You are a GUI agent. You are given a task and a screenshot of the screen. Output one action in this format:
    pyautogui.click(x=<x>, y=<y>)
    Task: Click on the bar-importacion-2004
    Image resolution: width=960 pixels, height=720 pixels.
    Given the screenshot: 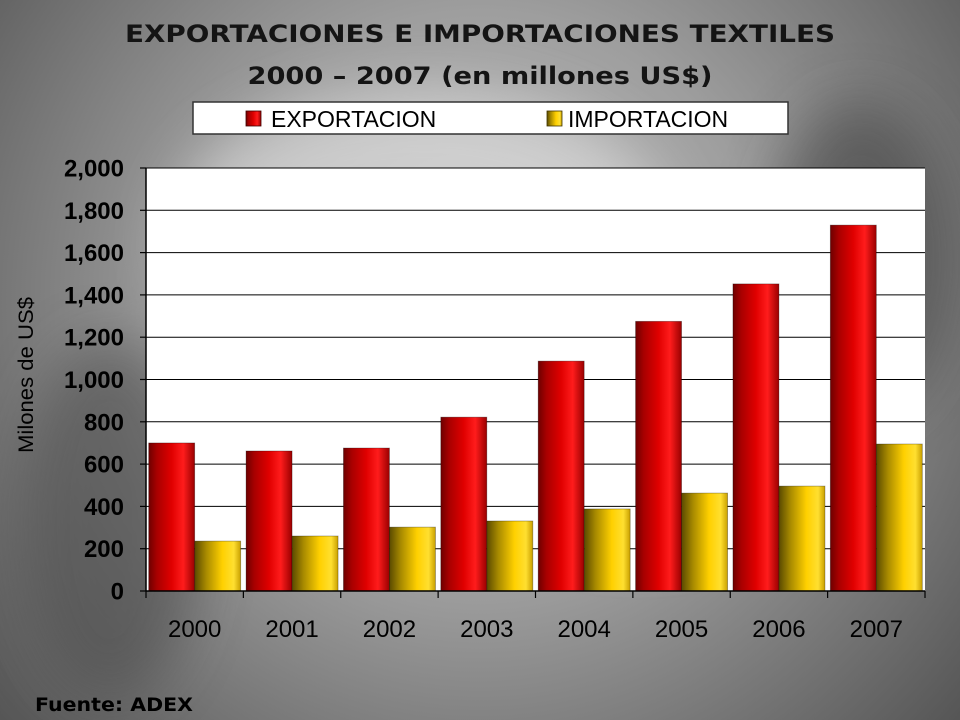 What is the action you would take?
    pyautogui.click(x=607, y=550)
    